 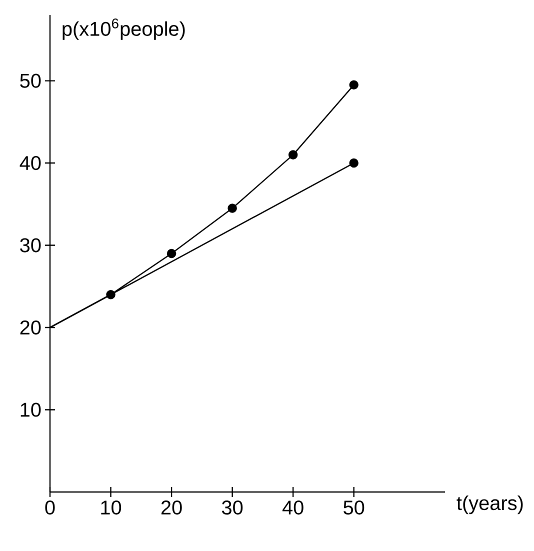 What do you see at coordinates (30, 163) in the screenshot?
I see `y-tick-label: 40` at bounding box center [30, 163].